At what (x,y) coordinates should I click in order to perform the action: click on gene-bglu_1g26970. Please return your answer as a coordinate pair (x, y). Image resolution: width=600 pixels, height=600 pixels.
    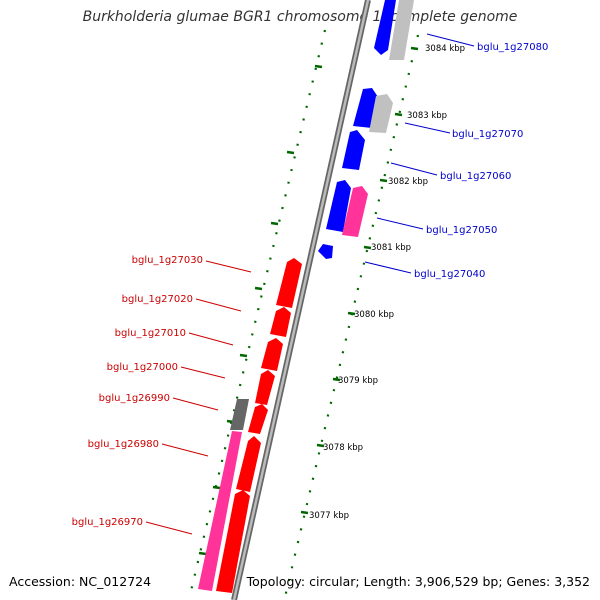
    Looking at the image, I should click on (233, 541).